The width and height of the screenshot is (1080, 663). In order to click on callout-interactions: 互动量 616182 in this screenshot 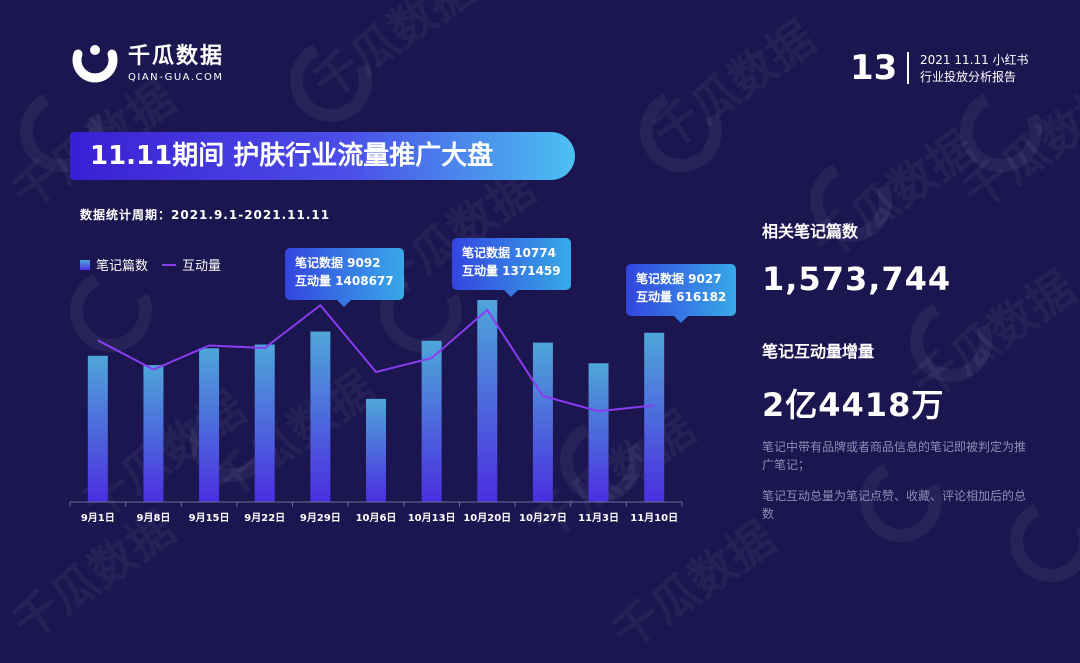, I will do `click(681, 297)`.